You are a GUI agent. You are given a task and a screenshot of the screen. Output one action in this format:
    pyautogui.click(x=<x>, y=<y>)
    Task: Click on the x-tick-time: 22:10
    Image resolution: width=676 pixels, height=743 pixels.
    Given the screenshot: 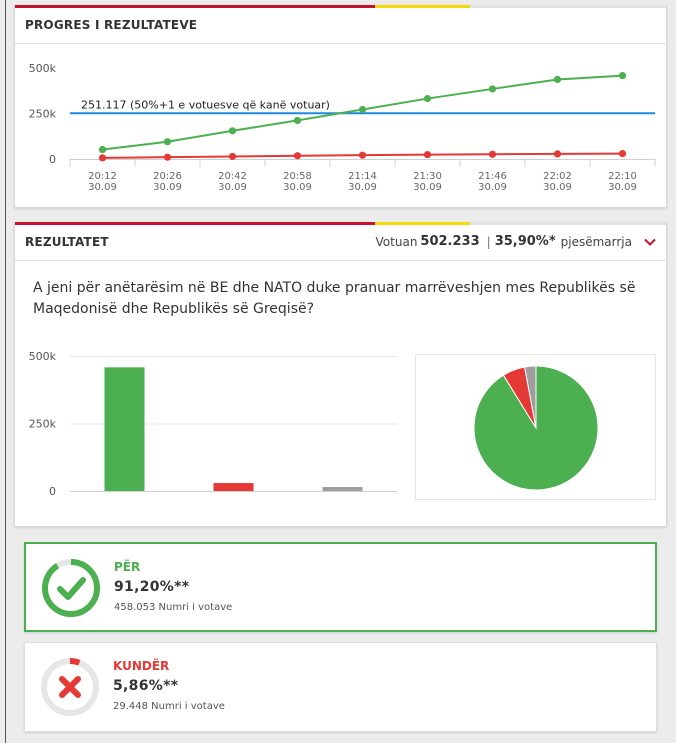 What is the action you would take?
    pyautogui.click(x=622, y=176)
    